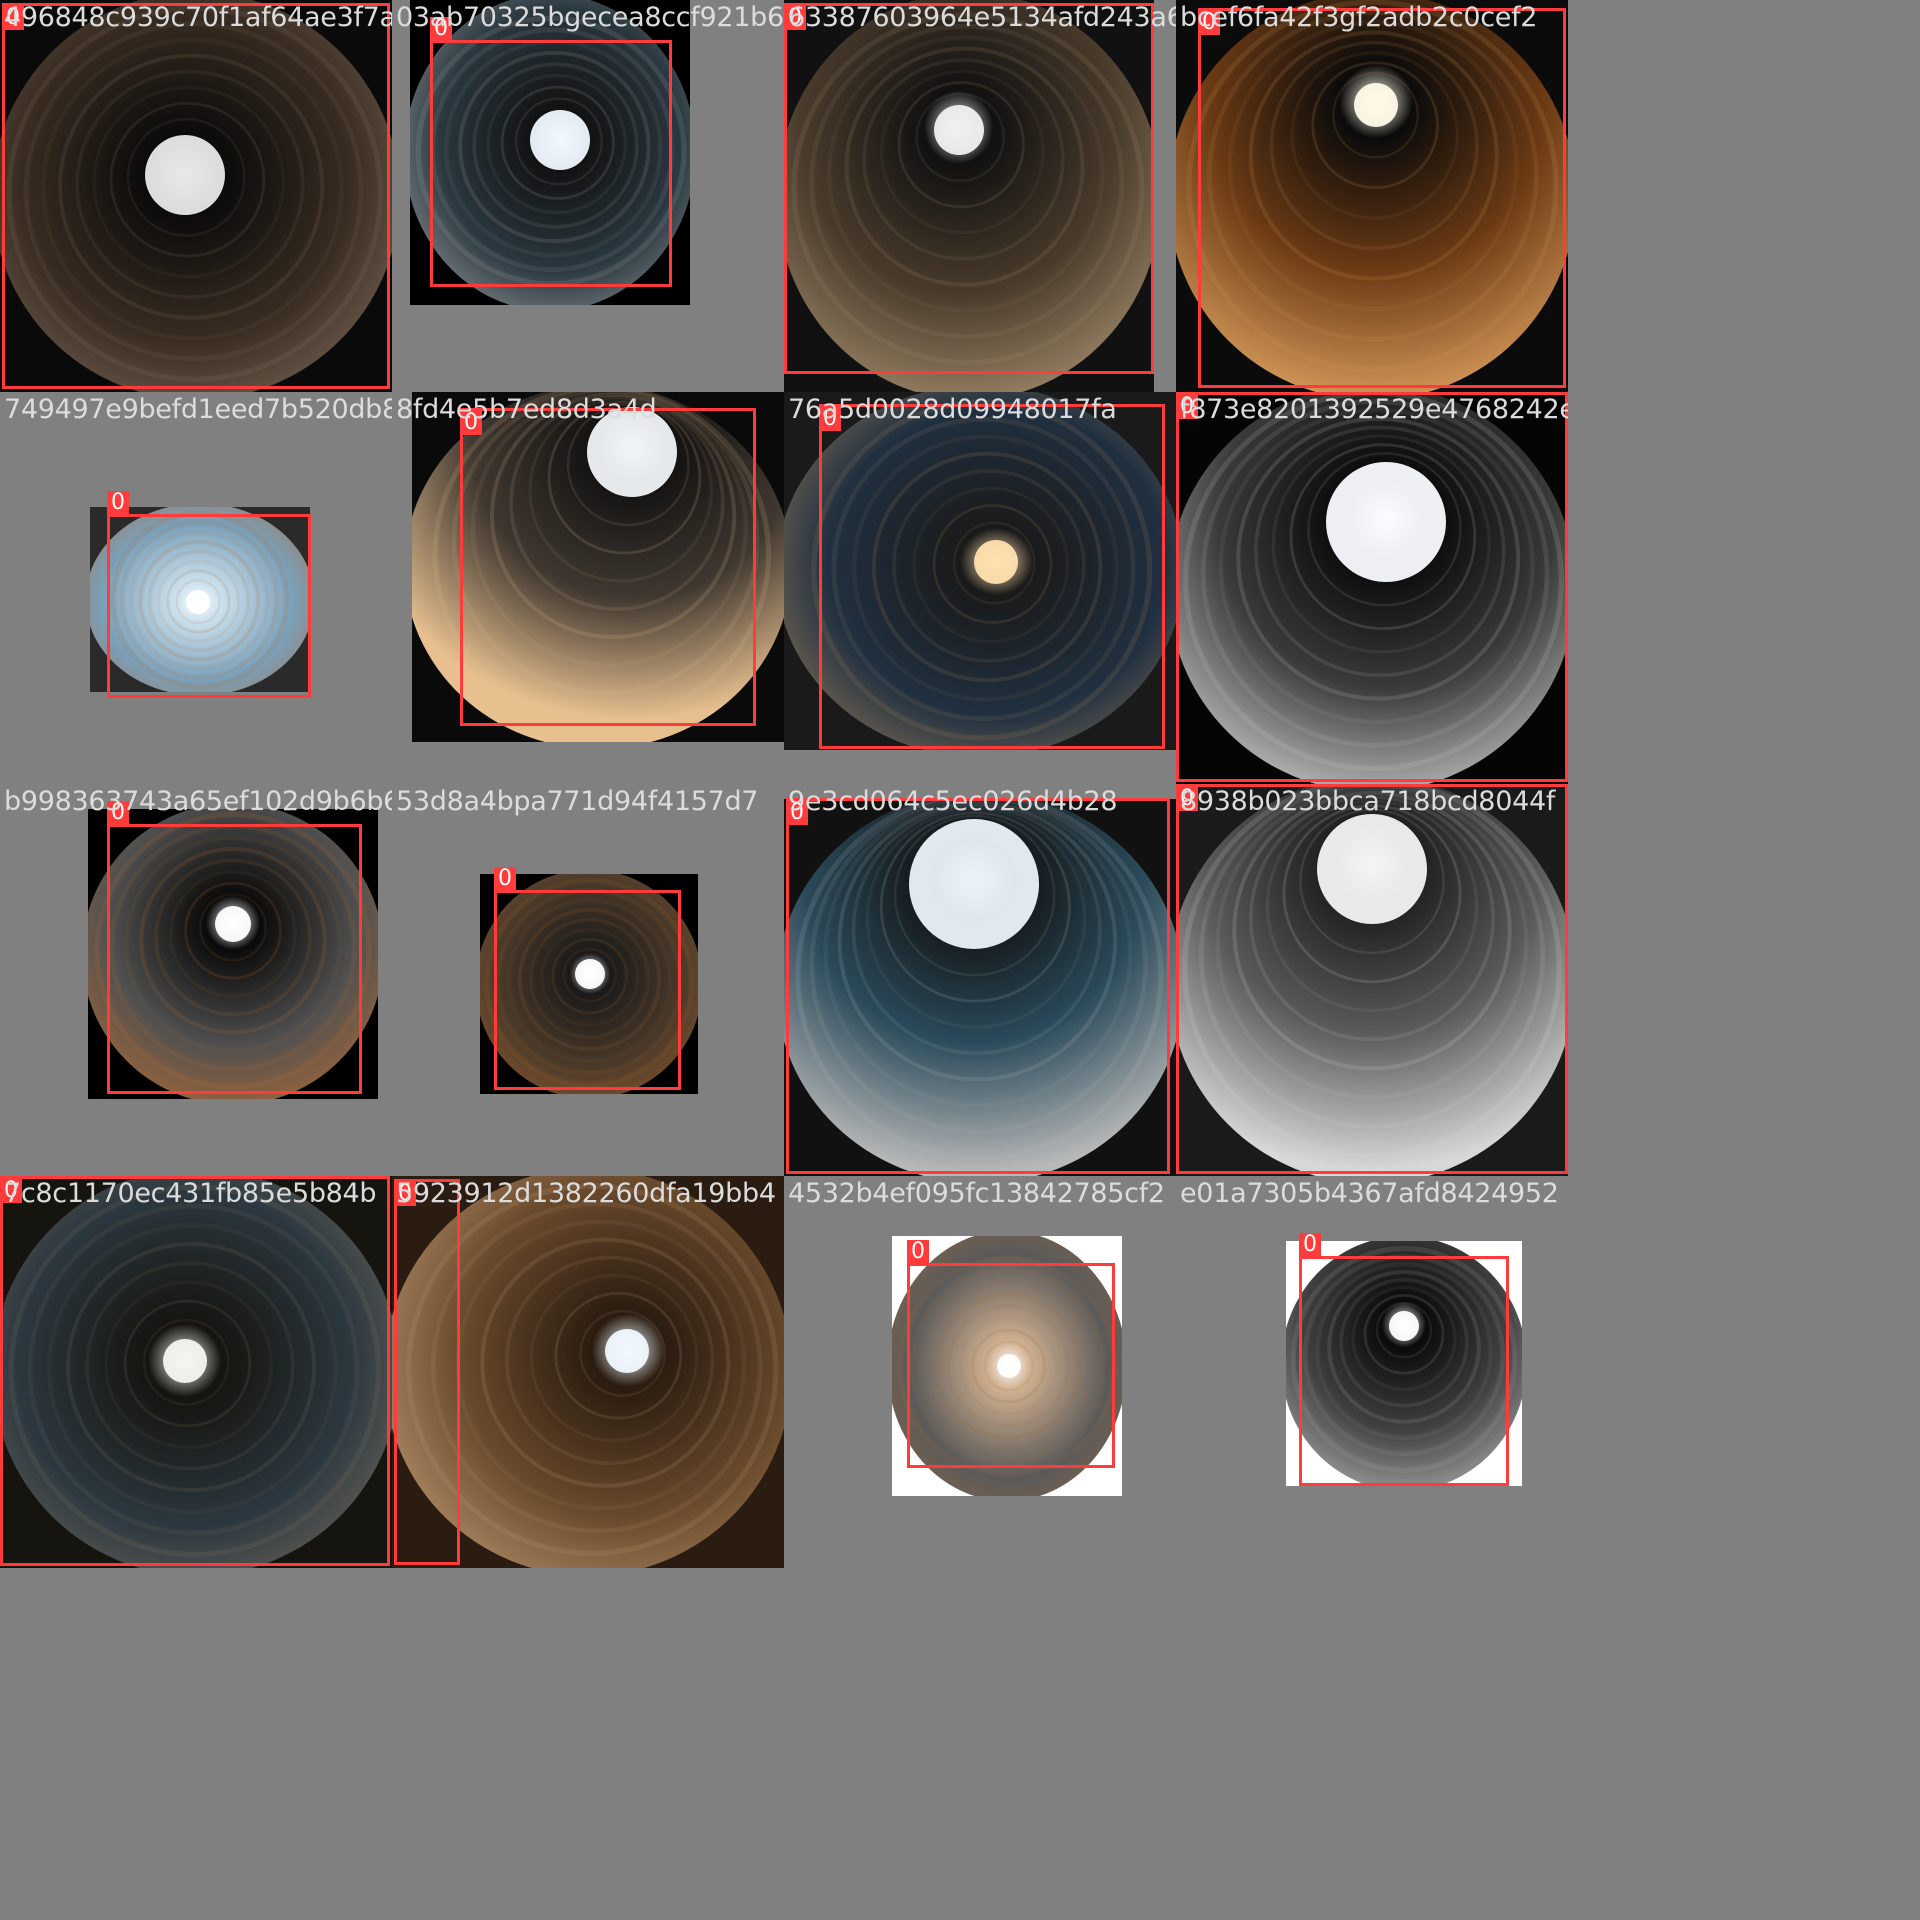 This screenshot has height=1920, width=1920. I want to click on image-tile: 496848c939c70f1af64ae3f7a3 0, so click(196, 196).